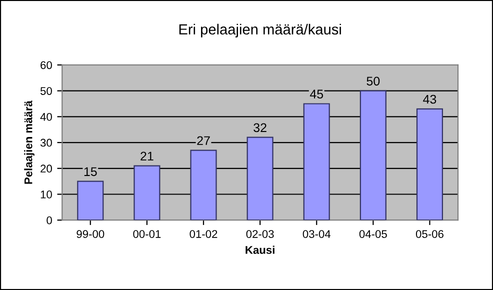 Image resolution: width=493 pixels, height=290 pixels. Describe the element at coordinates (90, 171) in the screenshot. I see `data-label: 15` at that location.